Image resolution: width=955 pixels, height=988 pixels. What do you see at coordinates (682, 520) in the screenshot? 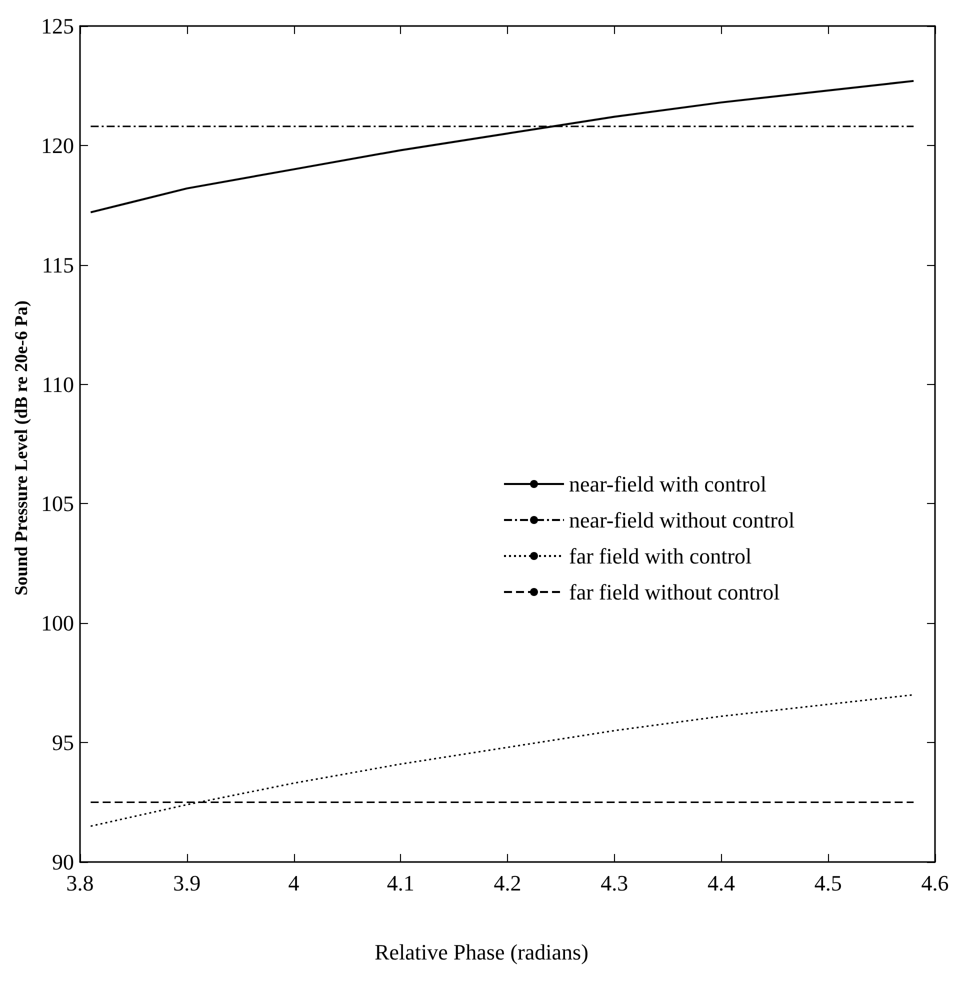
I see `legend-label: near-field without control` at bounding box center [682, 520].